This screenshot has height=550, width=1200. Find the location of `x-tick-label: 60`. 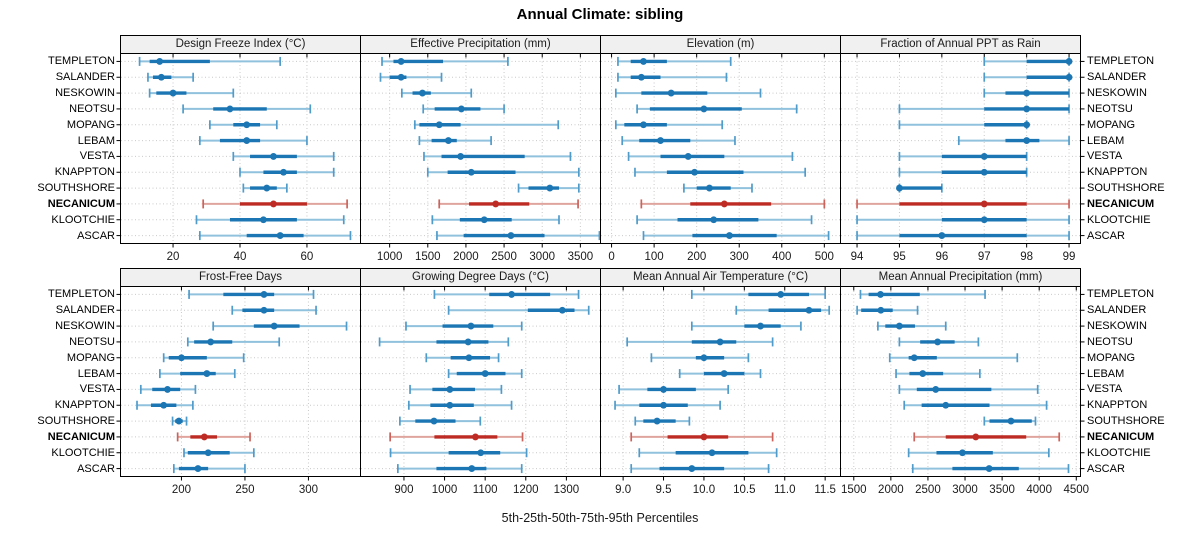

x-tick-label: 60 is located at coordinates (307, 257).